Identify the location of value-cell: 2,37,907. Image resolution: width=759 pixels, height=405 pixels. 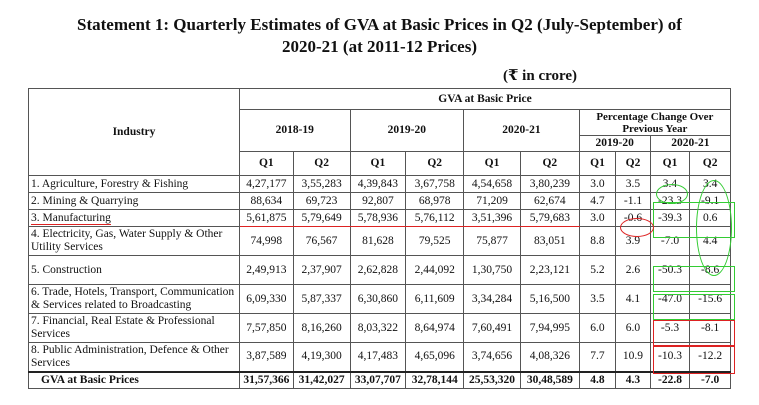
(321, 270).